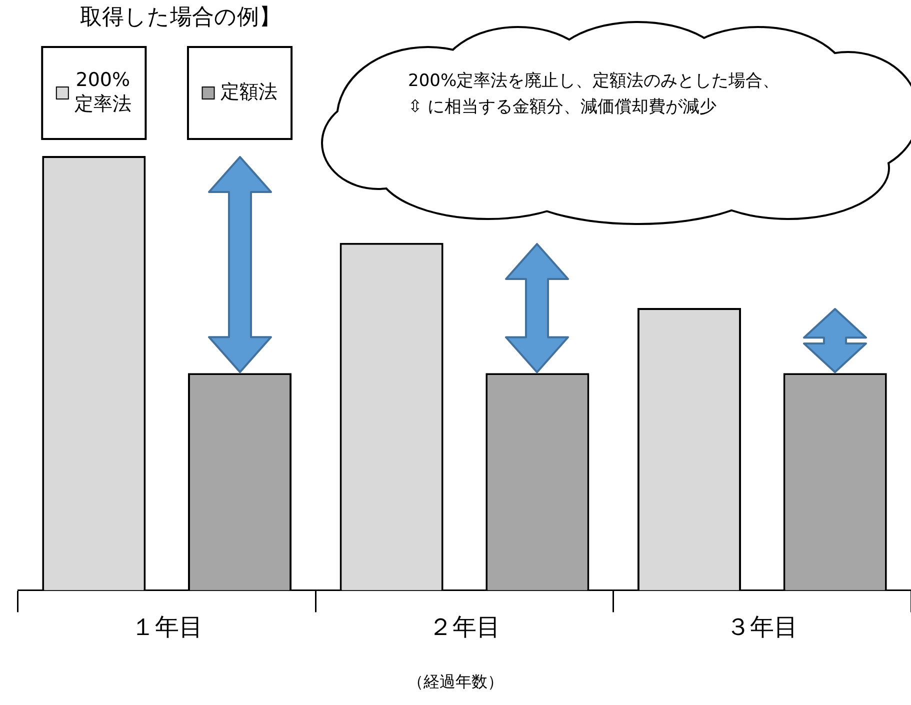  What do you see at coordinates (762, 626) in the screenshot?
I see `x-tick-label: ３年目` at bounding box center [762, 626].